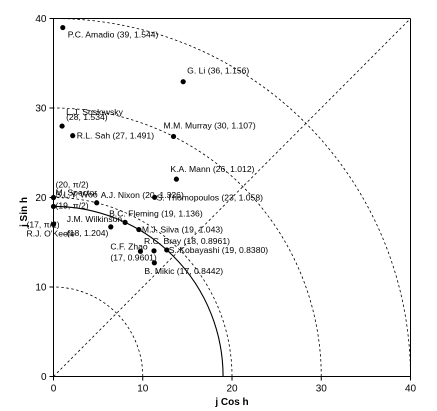 Image resolution: width=437 pixels, height=411 pixels. I want to click on point-label: R.L. Sah (27, 1.491), so click(116, 136).